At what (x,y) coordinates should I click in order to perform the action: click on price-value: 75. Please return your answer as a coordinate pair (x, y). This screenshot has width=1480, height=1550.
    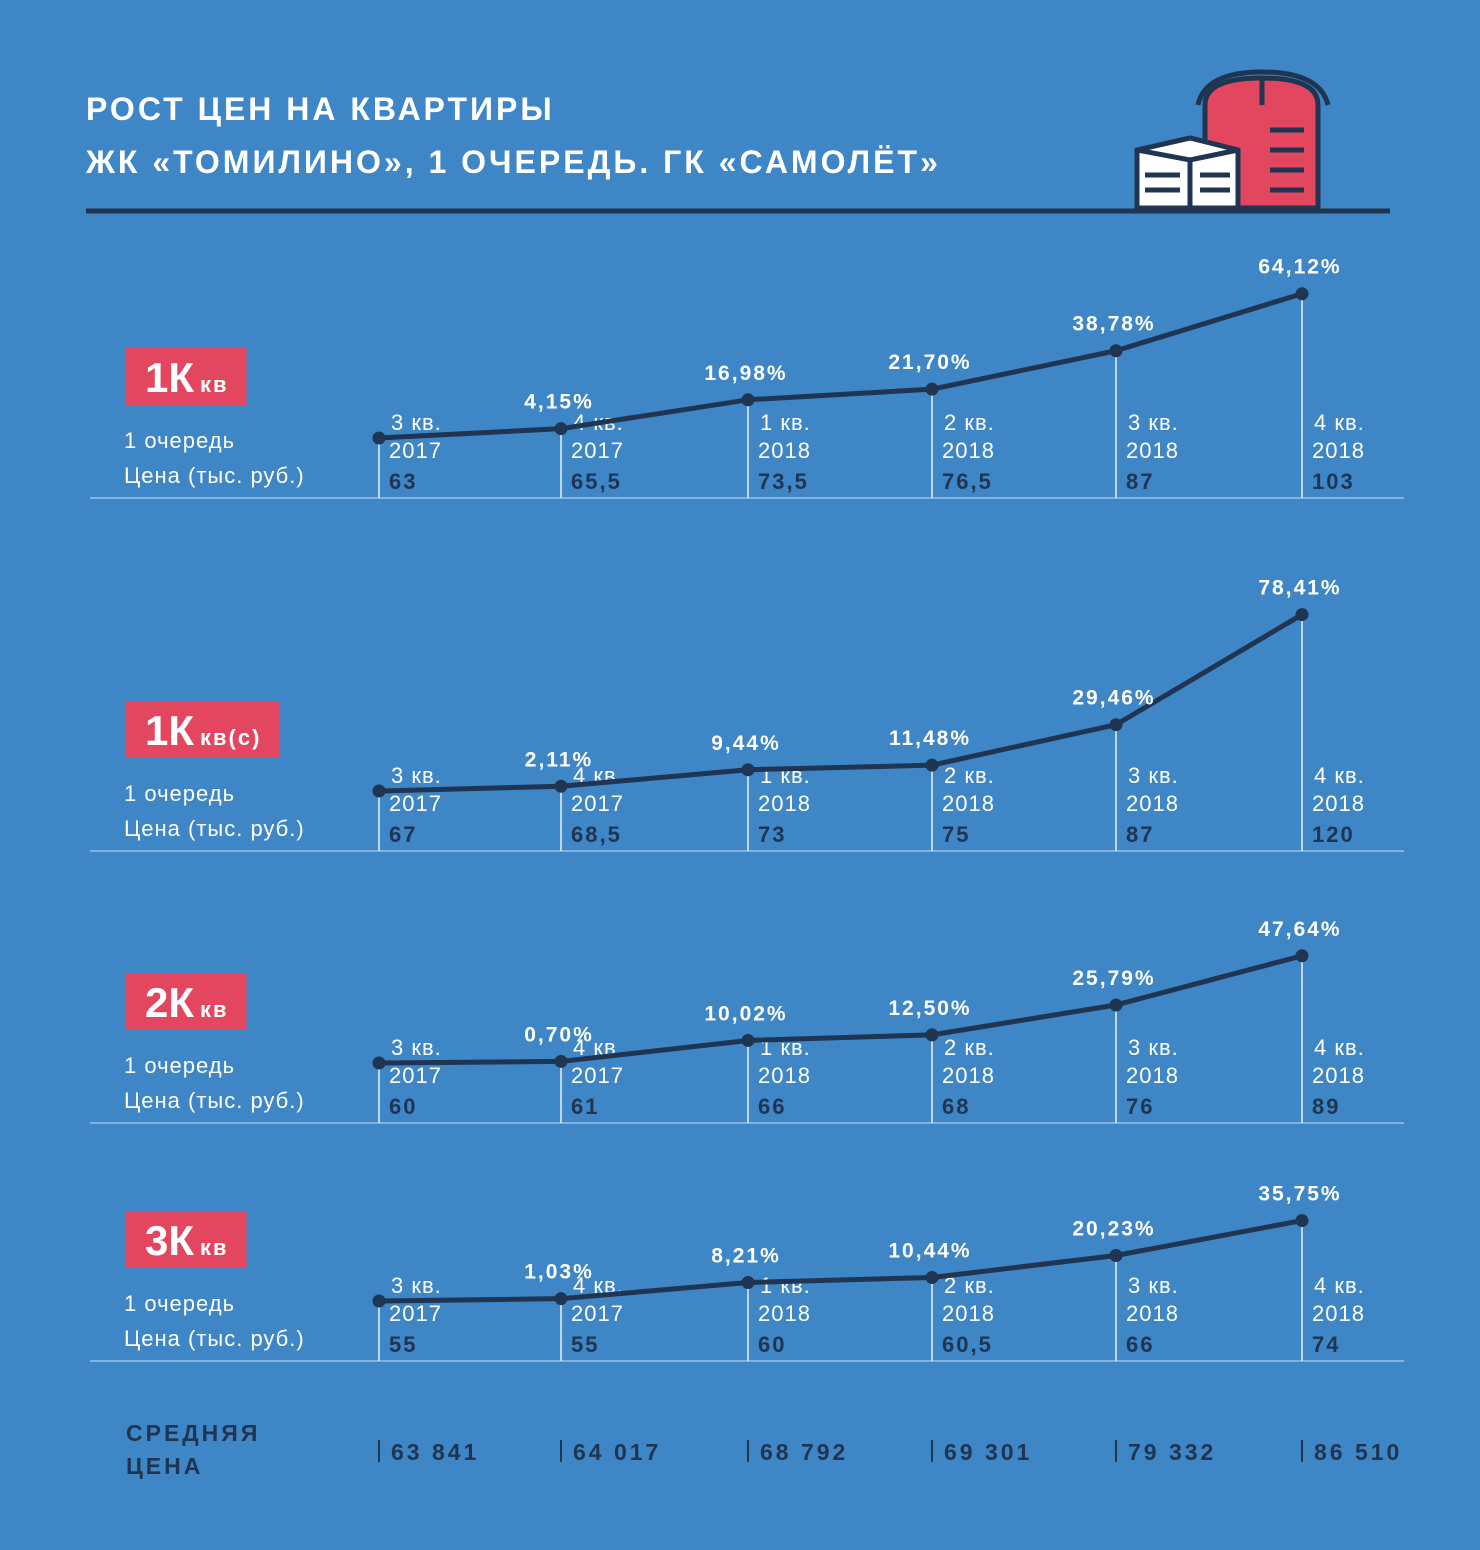
    Looking at the image, I should click on (956, 834).